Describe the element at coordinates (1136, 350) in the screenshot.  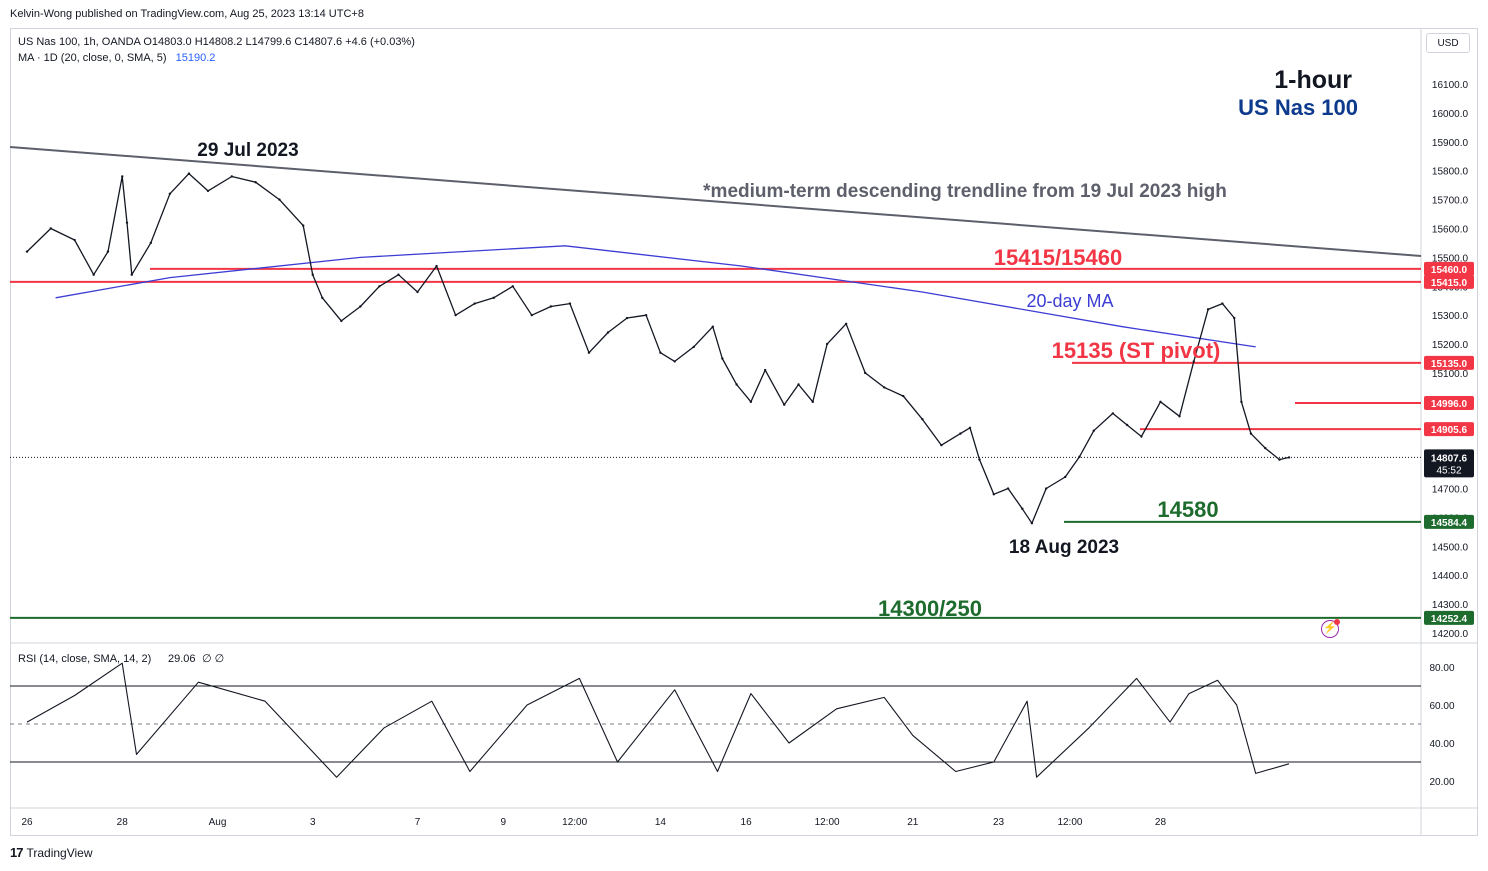
I see `annotation-pivot: 15135 (ST pivot)` at that location.